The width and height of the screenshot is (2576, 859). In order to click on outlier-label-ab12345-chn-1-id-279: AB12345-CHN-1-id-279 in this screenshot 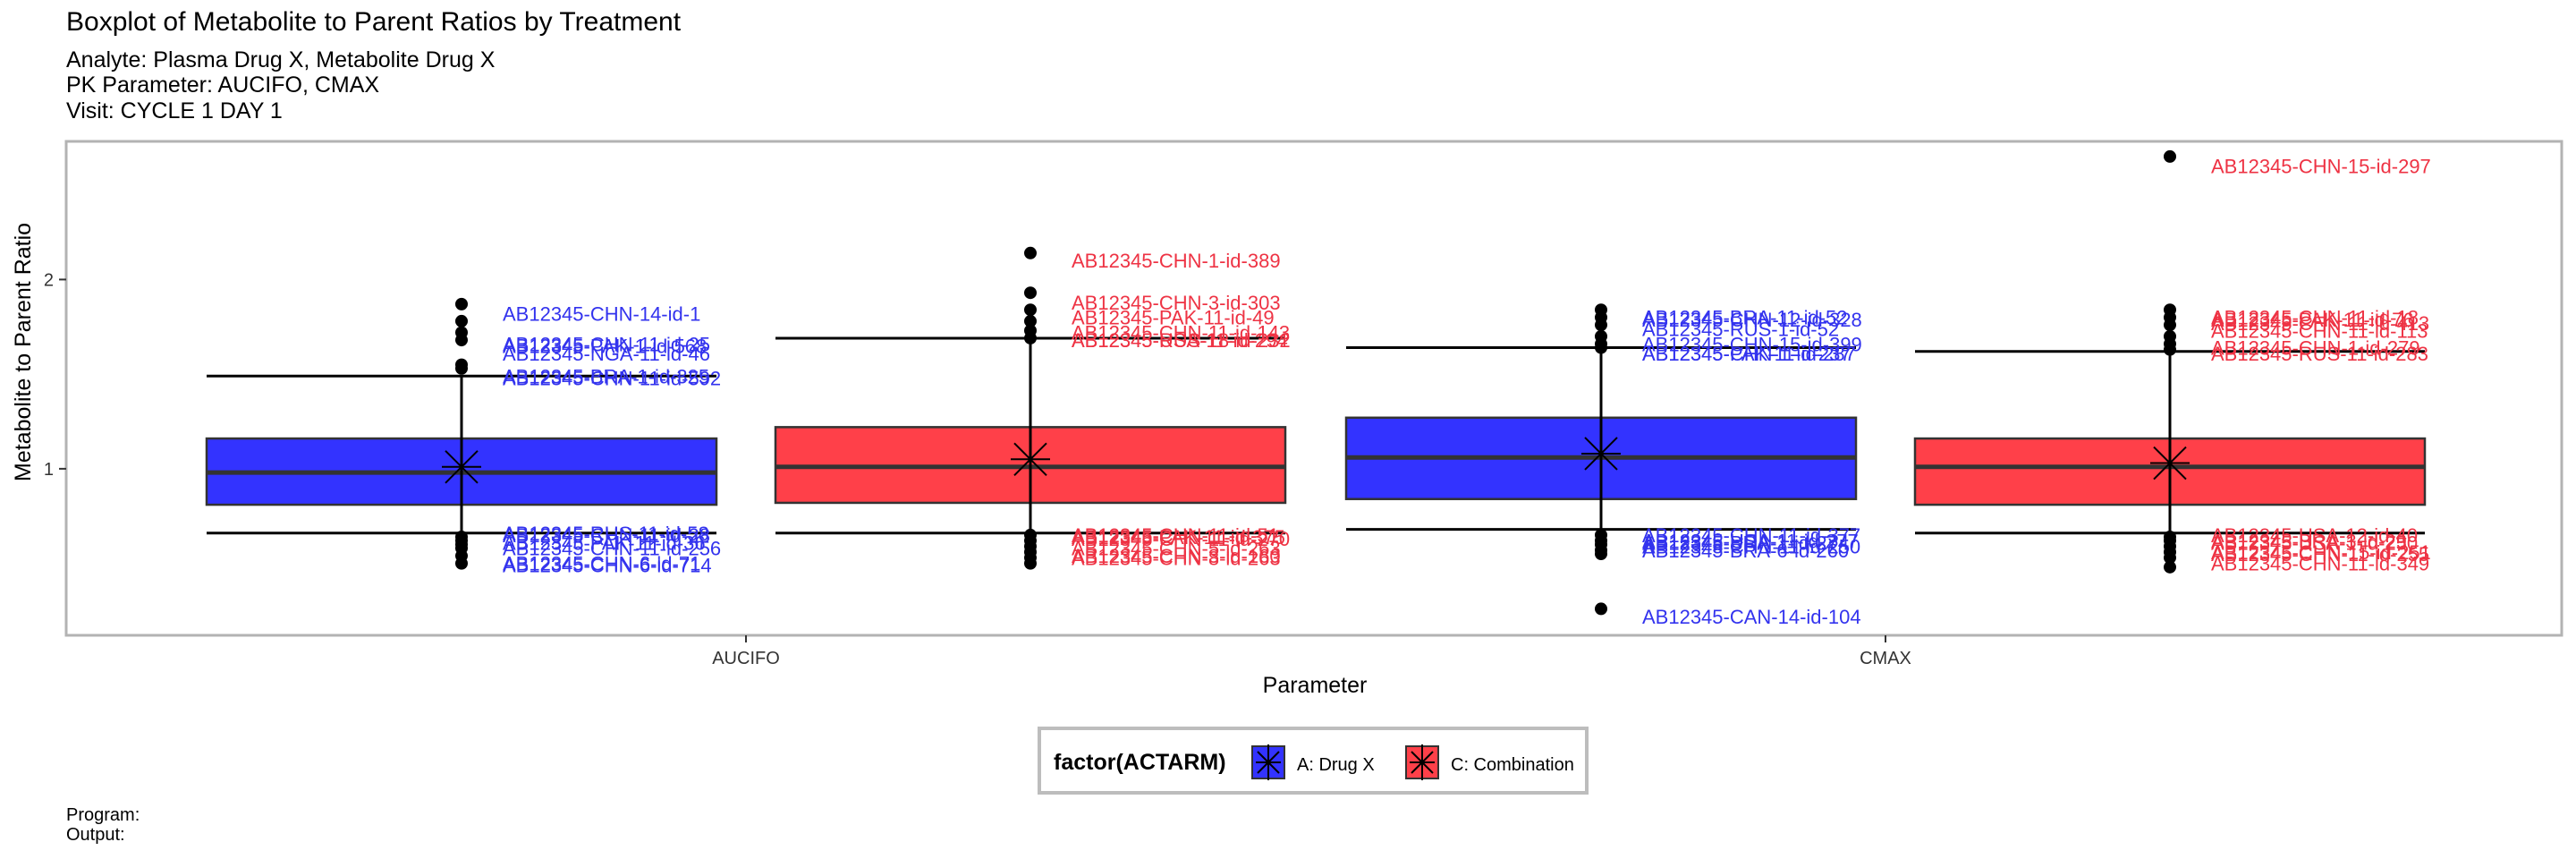, I will do `click(2315, 348)`.